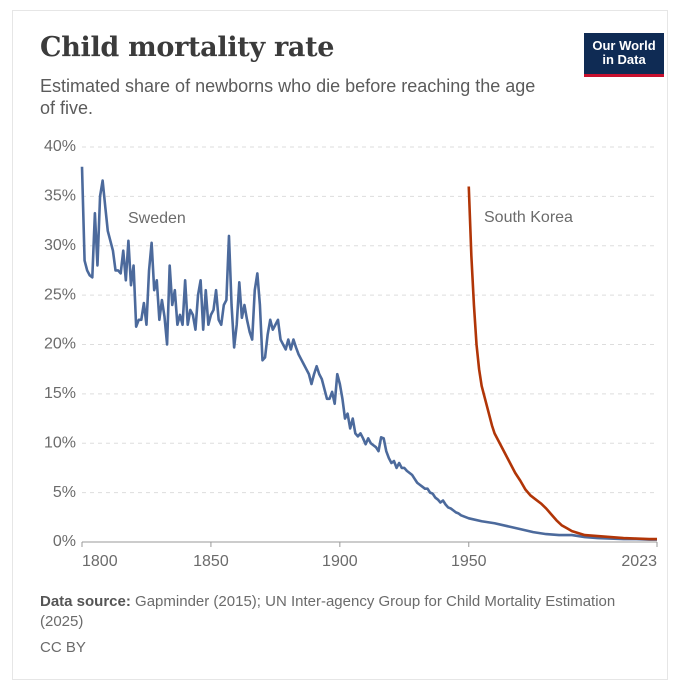  What do you see at coordinates (60, 344) in the screenshot?
I see `y-tick-label: 20%` at bounding box center [60, 344].